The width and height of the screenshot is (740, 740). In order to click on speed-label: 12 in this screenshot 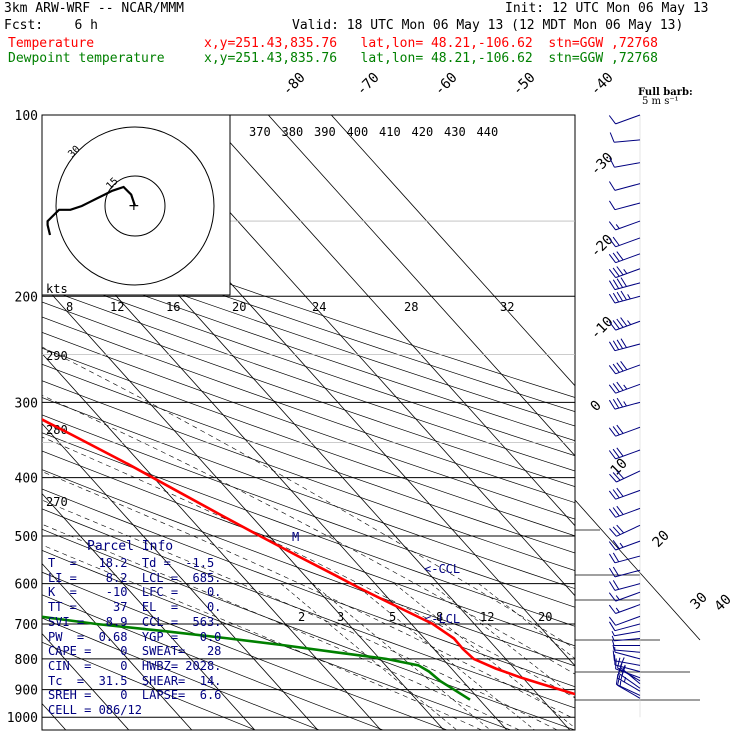, I will do `click(117, 307)`.